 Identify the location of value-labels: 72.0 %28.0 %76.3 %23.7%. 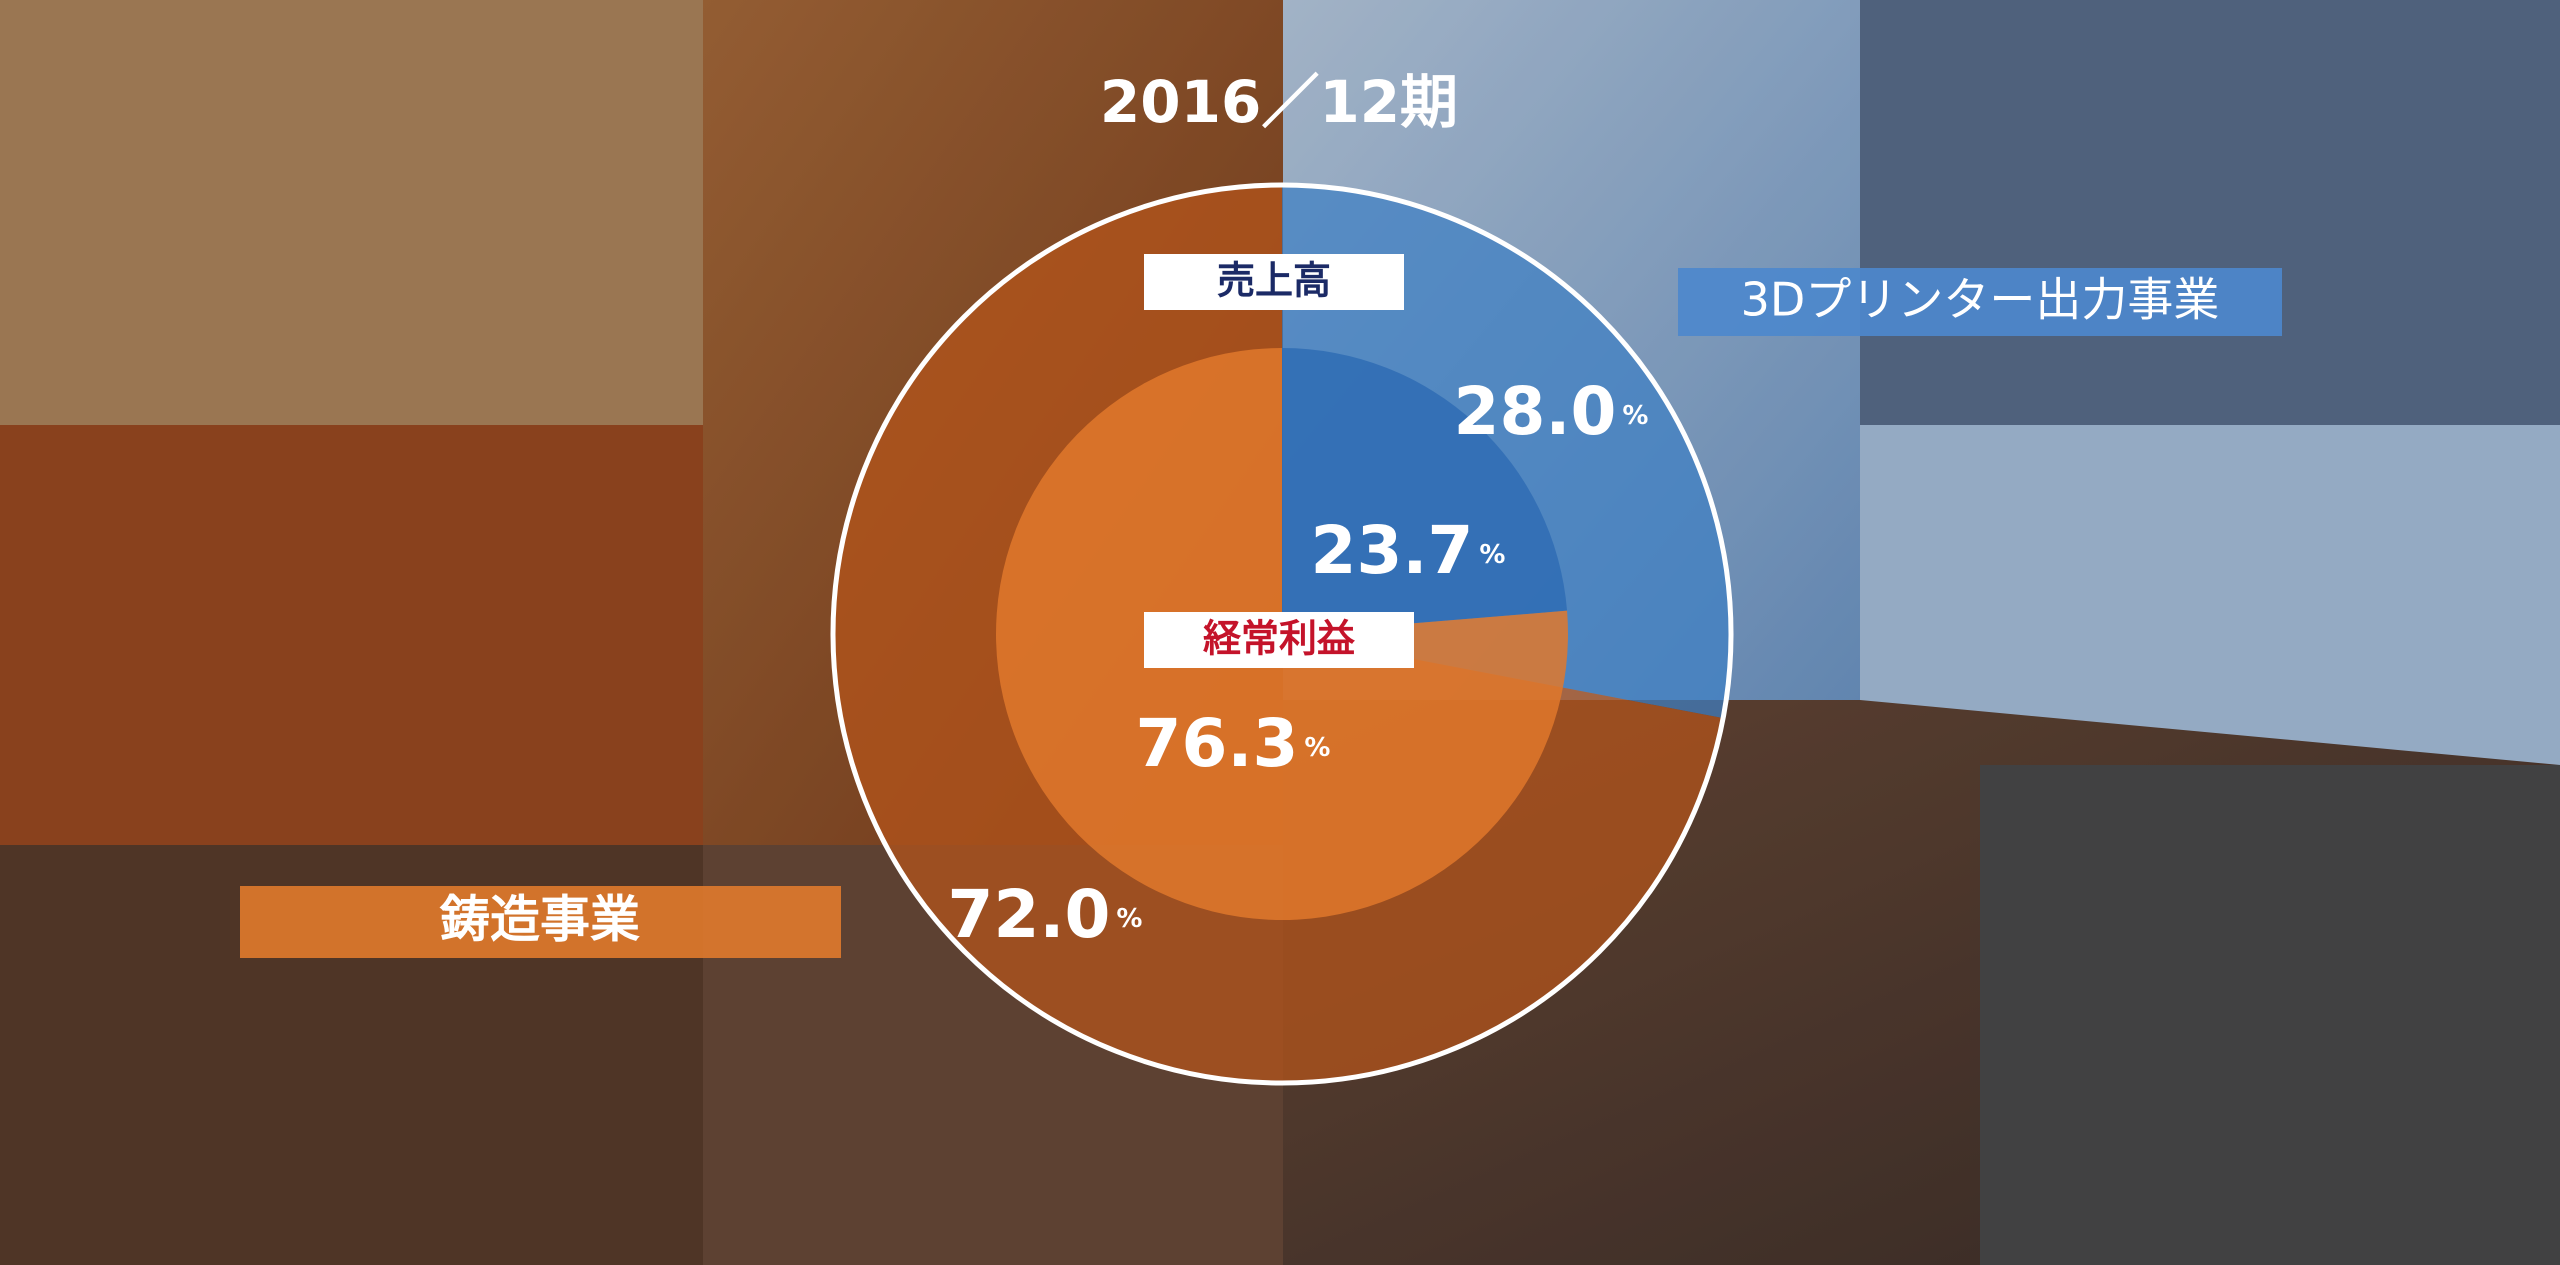
(1298, 663).